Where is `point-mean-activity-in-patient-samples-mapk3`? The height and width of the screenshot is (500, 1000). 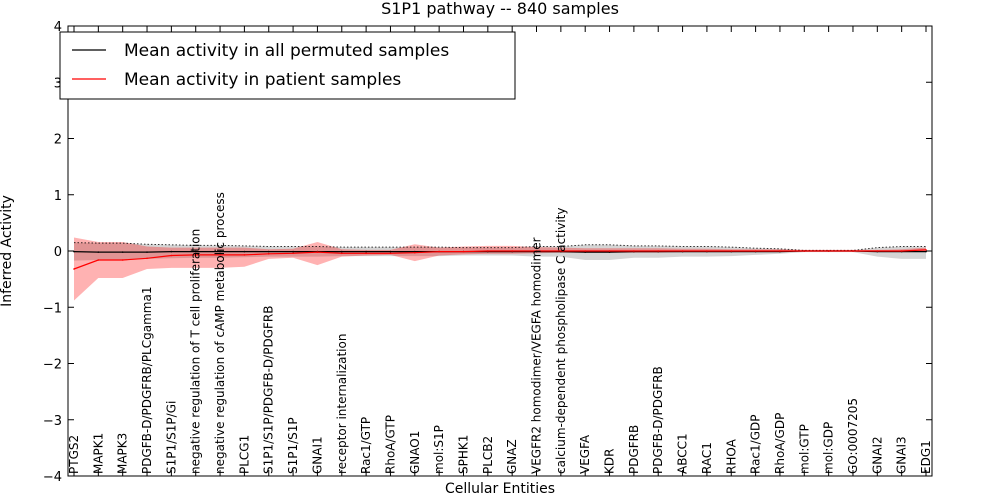 point-mean-activity-in-patient-samples-mapk3 is located at coordinates (122, 260).